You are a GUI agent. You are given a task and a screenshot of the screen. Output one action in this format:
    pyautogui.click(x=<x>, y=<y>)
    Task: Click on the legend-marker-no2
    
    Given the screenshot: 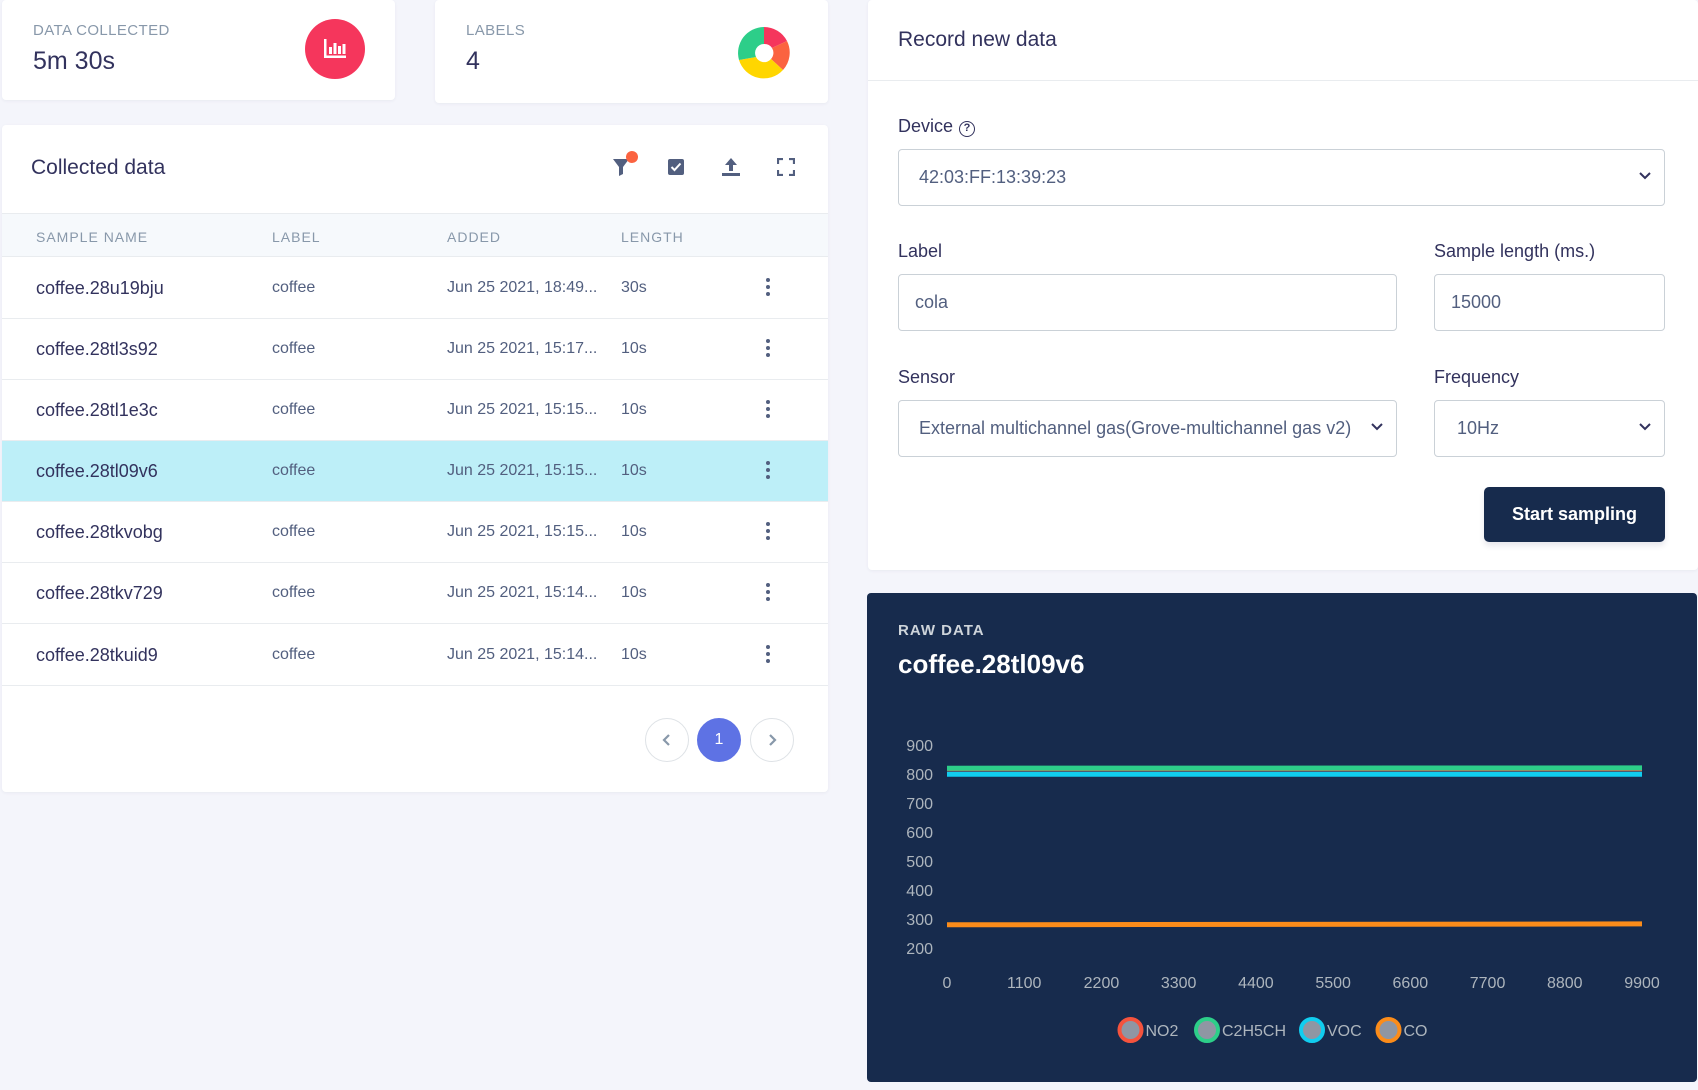 What is the action you would take?
    pyautogui.click(x=1130, y=1030)
    